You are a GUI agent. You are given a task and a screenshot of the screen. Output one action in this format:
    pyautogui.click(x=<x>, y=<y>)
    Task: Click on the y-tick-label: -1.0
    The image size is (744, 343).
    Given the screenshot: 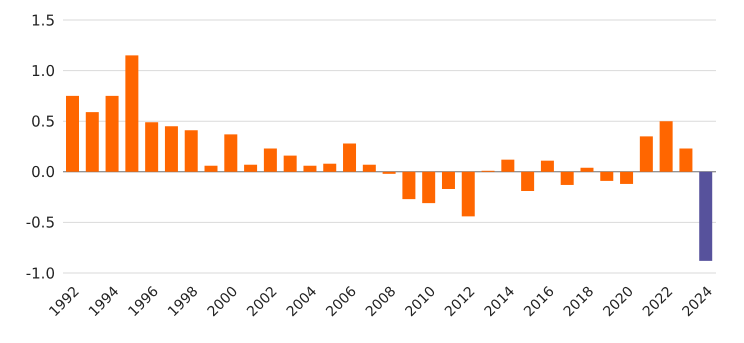 What is the action you would take?
    pyautogui.click(x=40, y=273)
    